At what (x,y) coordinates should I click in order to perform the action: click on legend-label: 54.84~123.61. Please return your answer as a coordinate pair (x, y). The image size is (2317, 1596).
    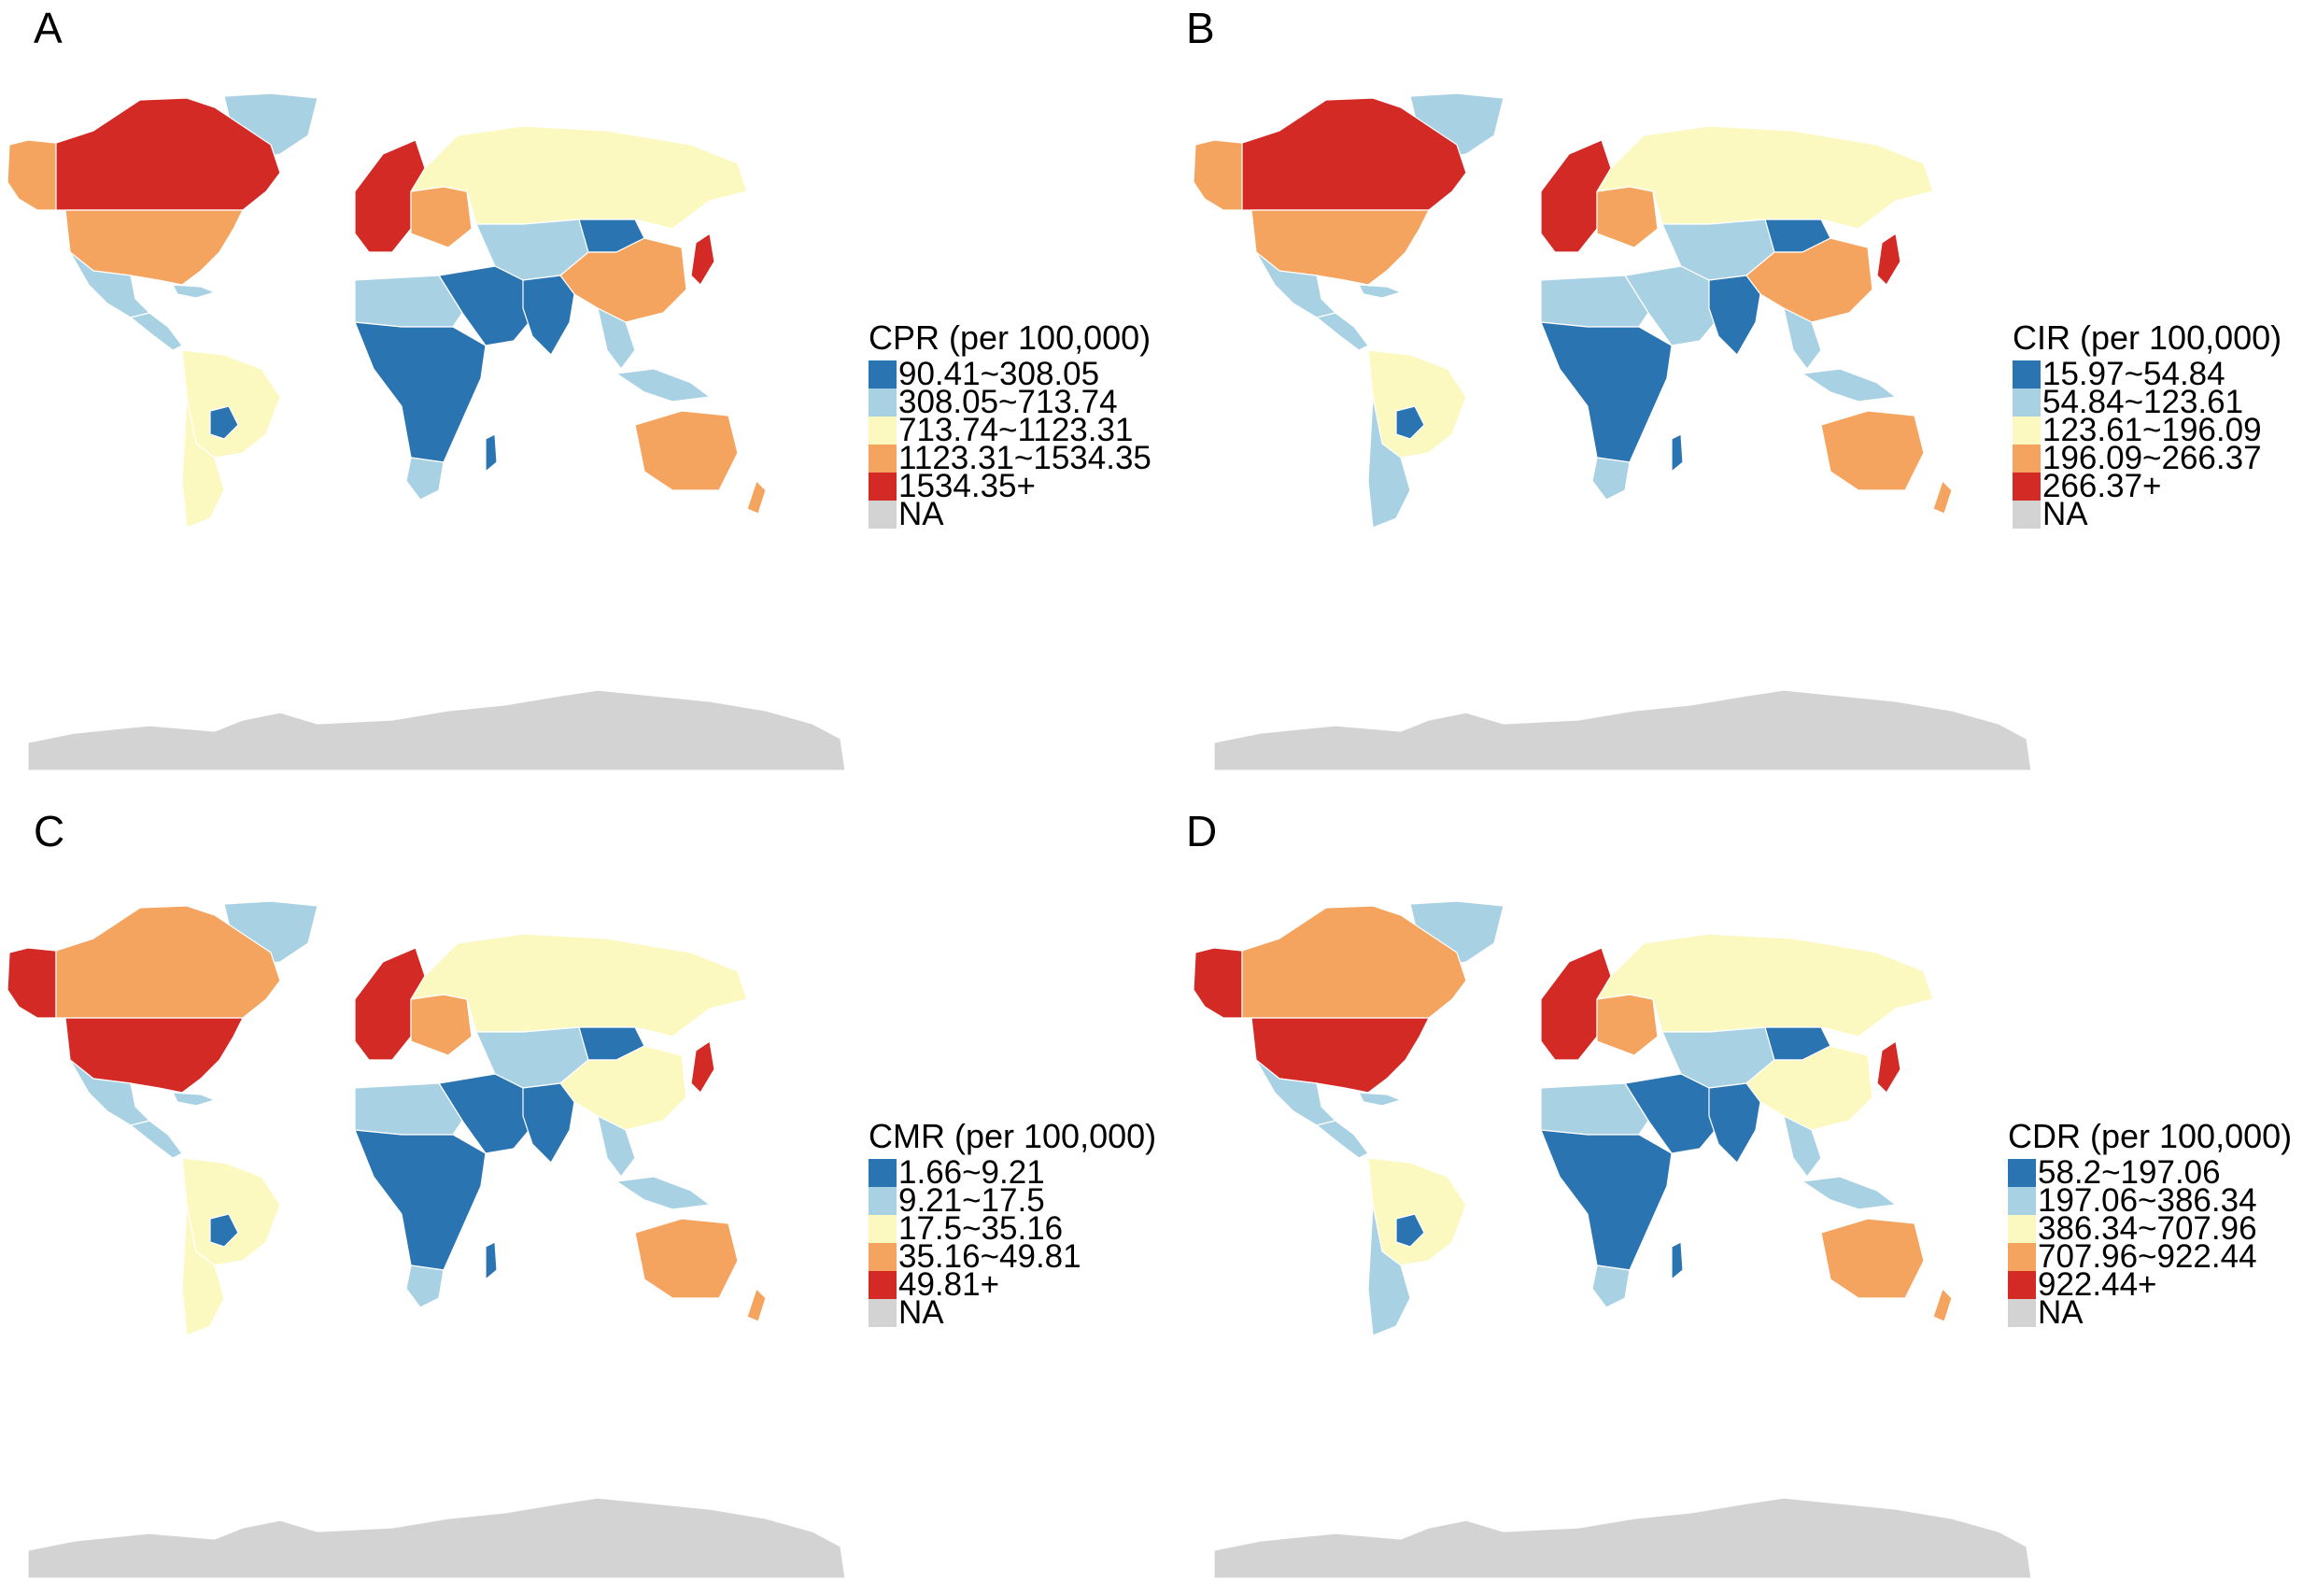
    Looking at the image, I should click on (2143, 402).